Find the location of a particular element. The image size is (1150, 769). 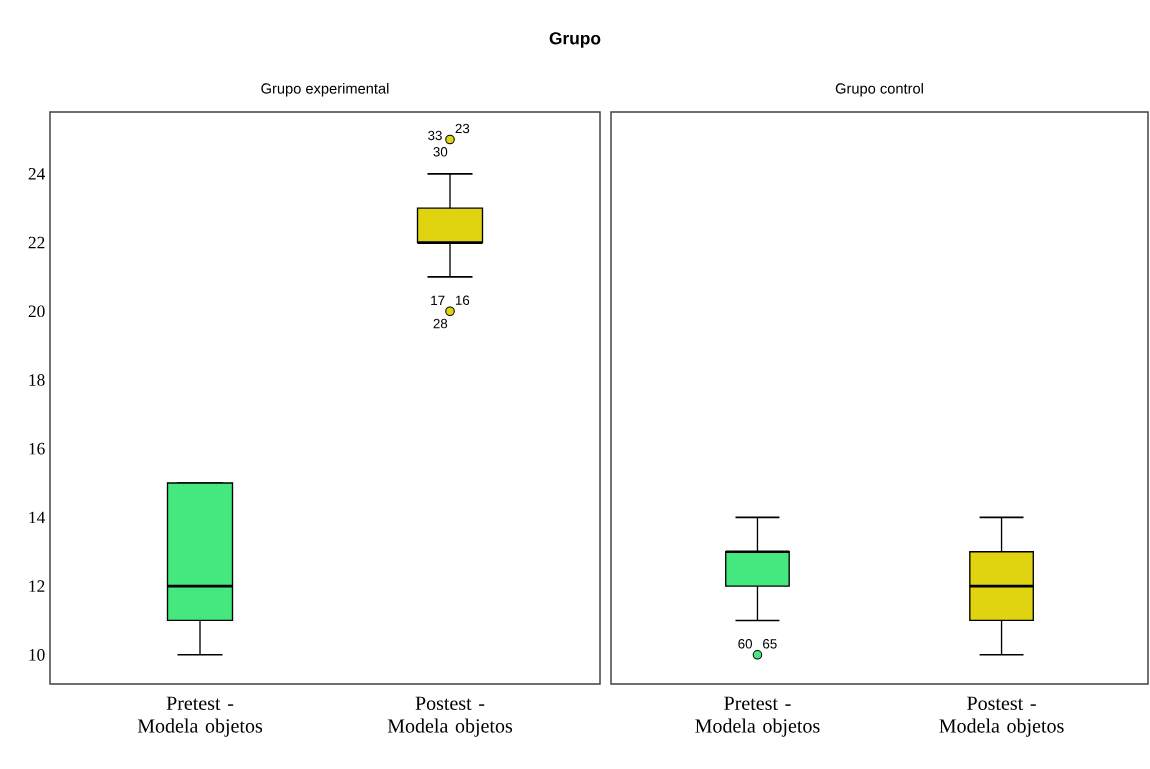

chart-title: Grupo is located at coordinates (575, 40).